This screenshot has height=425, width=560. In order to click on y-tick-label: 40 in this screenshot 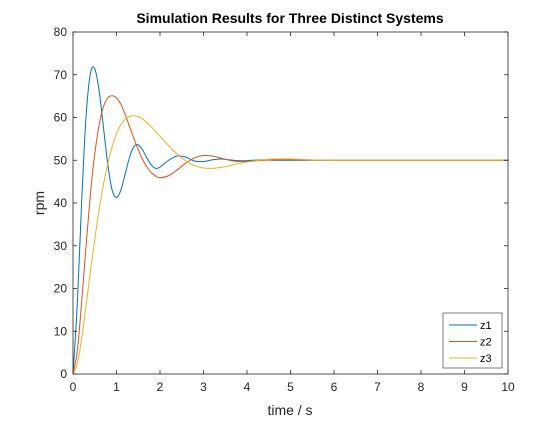, I will do `click(61, 203)`.